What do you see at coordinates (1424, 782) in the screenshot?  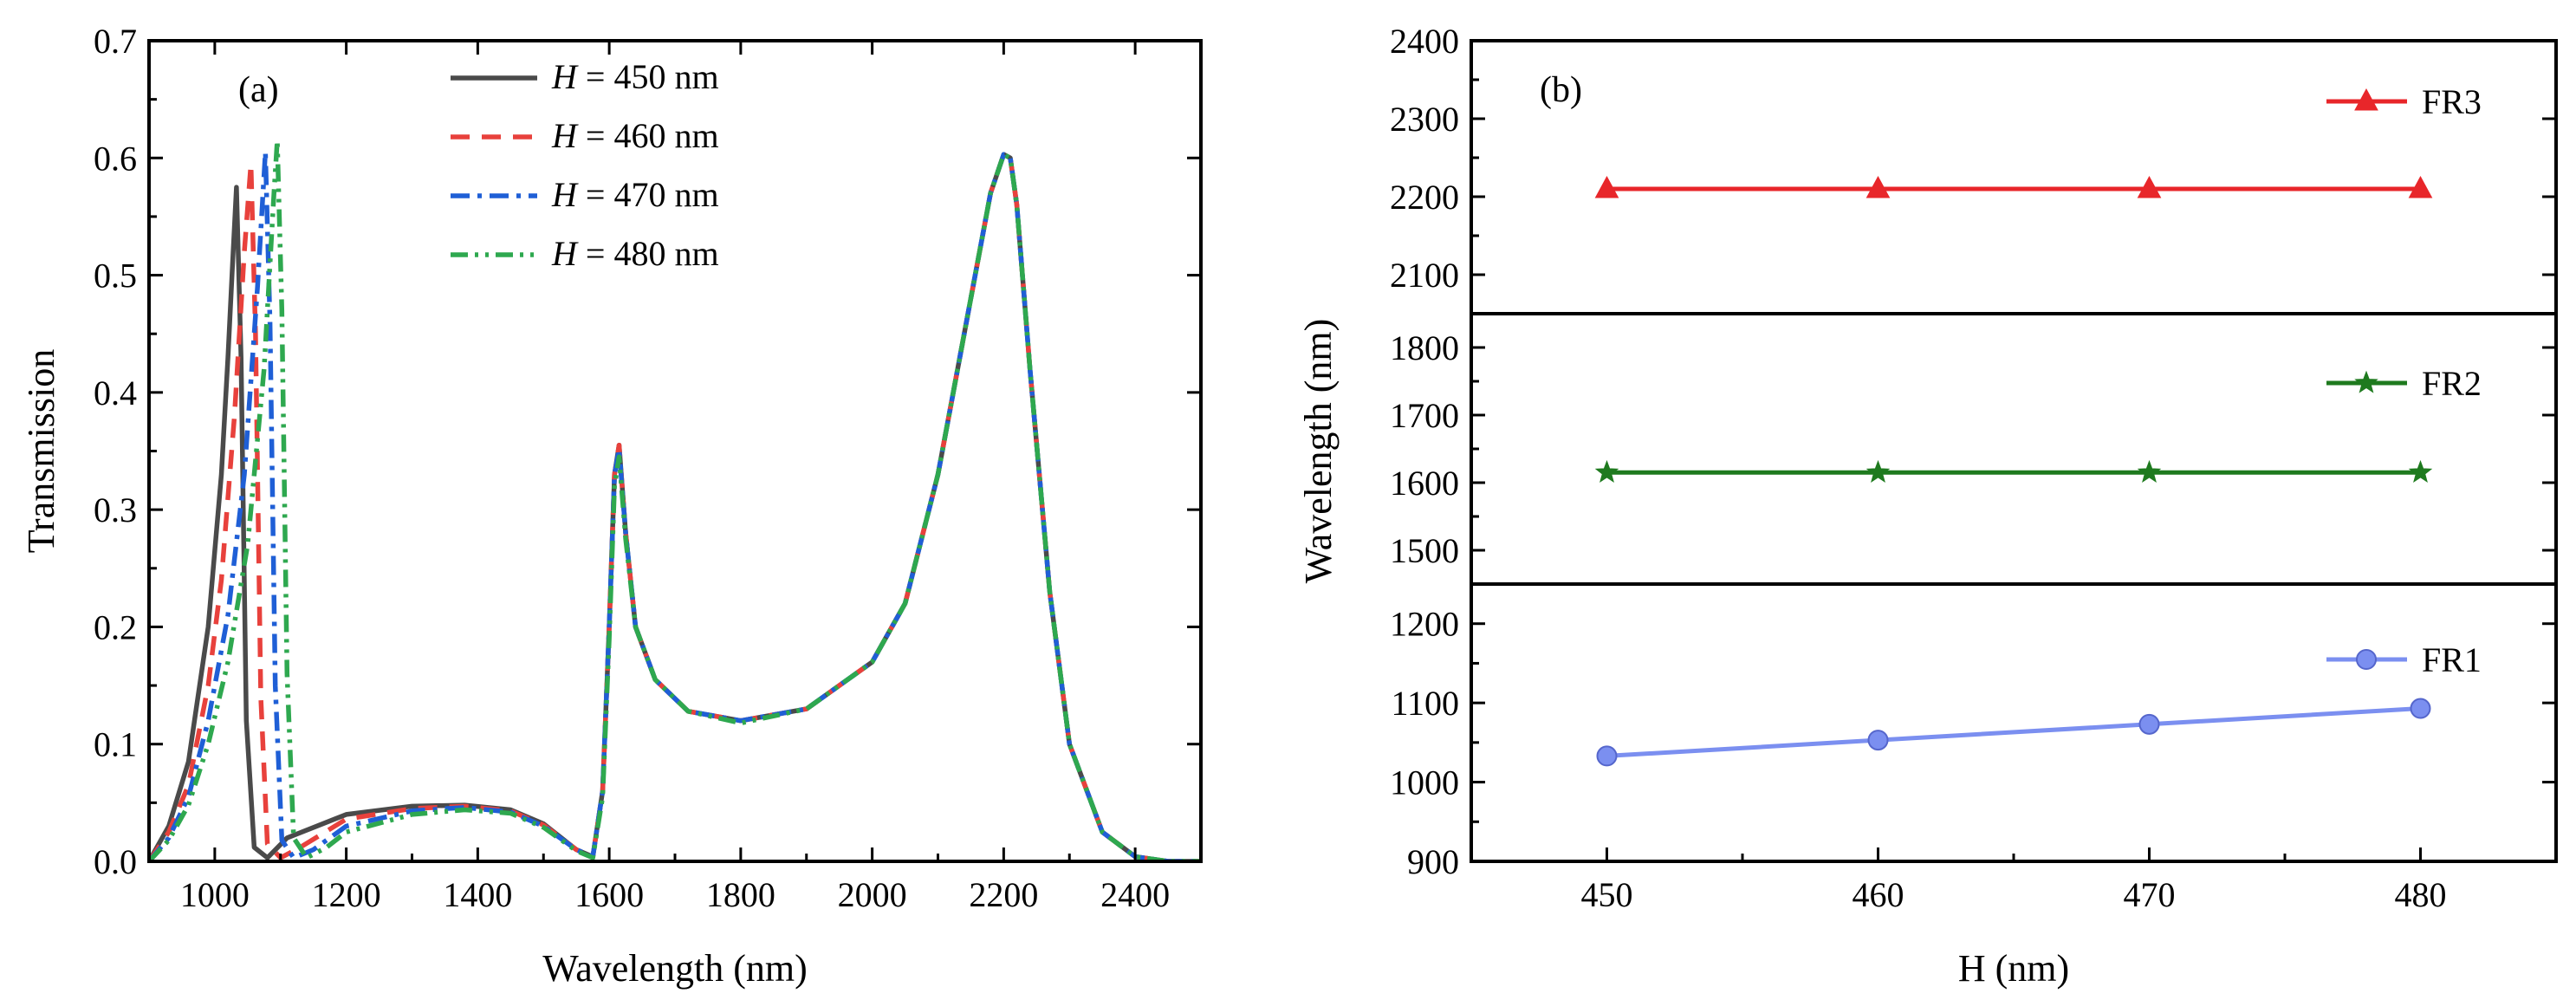 I see `y-tick-label: 1000` at bounding box center [1424, 782].